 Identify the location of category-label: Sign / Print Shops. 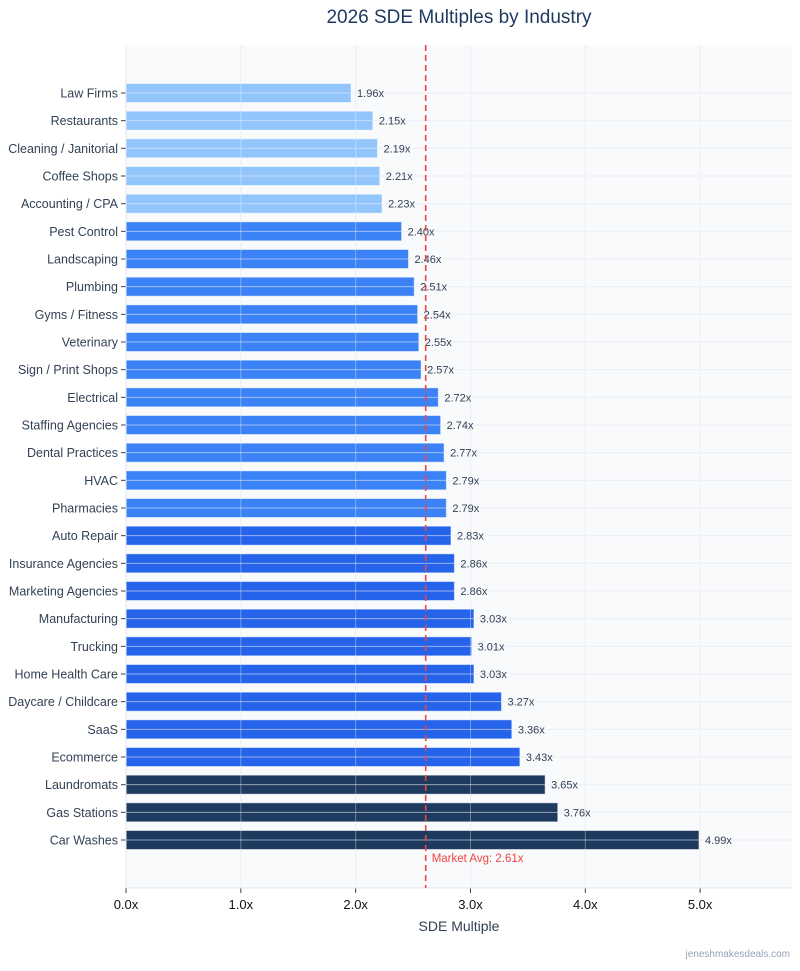
(68, 370).